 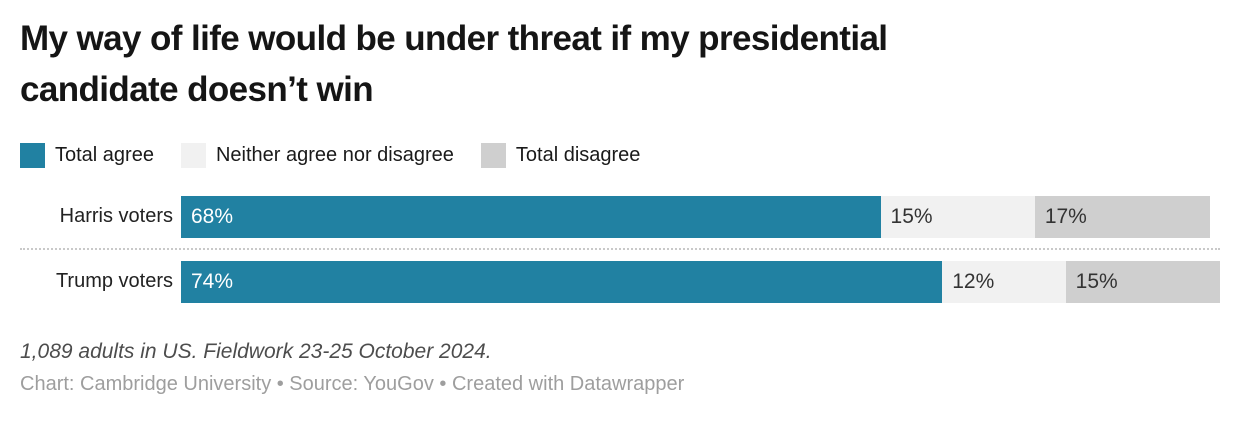 I want to click on legend-label: Total agree, so click(x=104, y=155).